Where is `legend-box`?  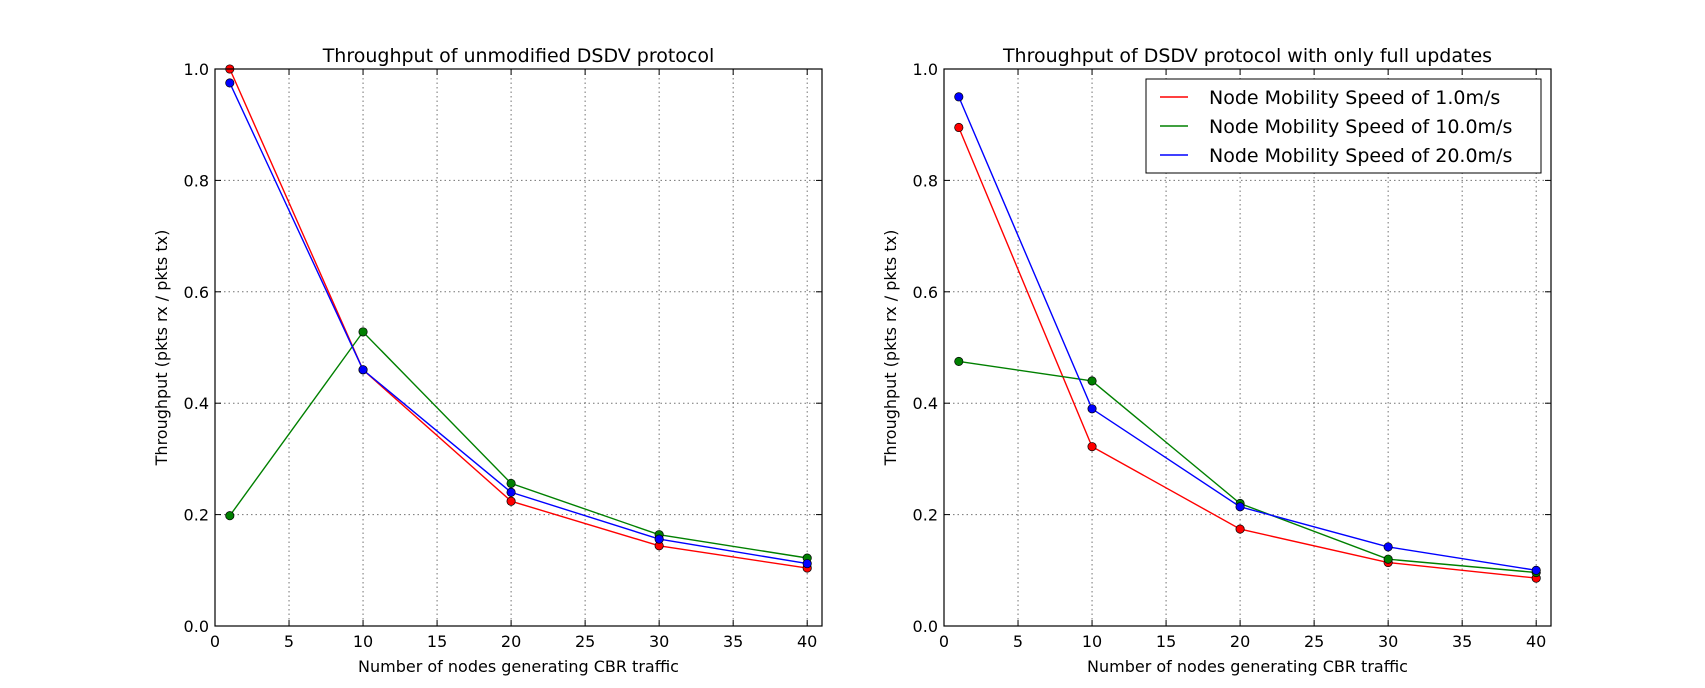
legend-box is located at coordinates (1343, 126).